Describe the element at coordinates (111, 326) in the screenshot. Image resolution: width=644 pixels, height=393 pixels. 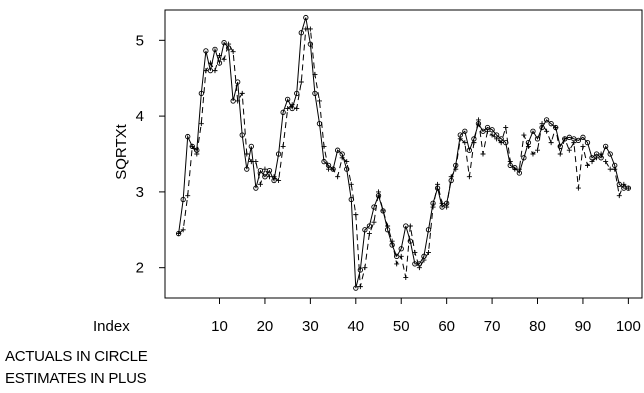
I see `x-axis-label: Index` at that location.